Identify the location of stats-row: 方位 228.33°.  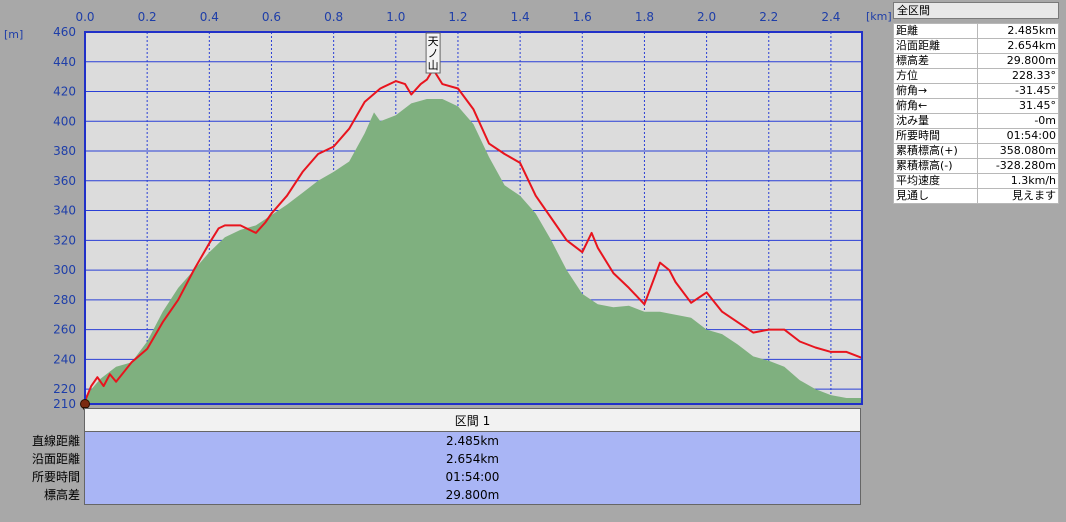
(976, 76).